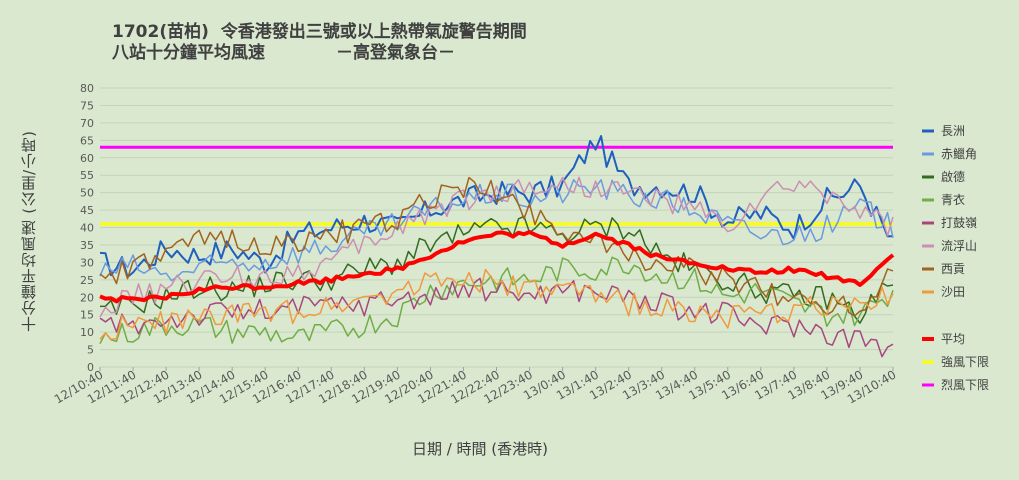 The image size is (1019, 480). Describe the element at coordinates (953, 131) in the screenshot. I see `legend-label: 長洲` at that location.